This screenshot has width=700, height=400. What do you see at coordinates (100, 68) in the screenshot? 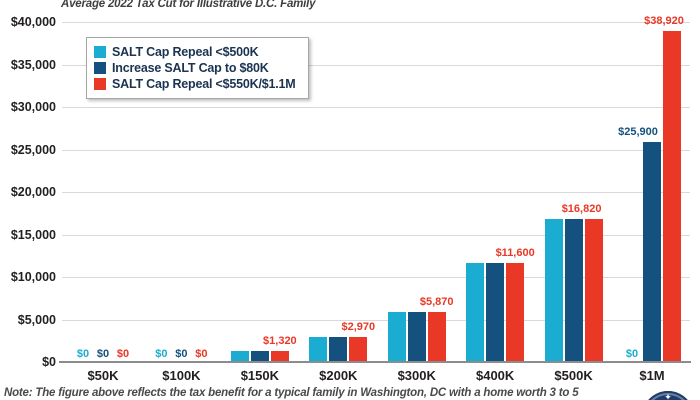
I see `legend-swatch-navy` at bounding box center [100, 68].